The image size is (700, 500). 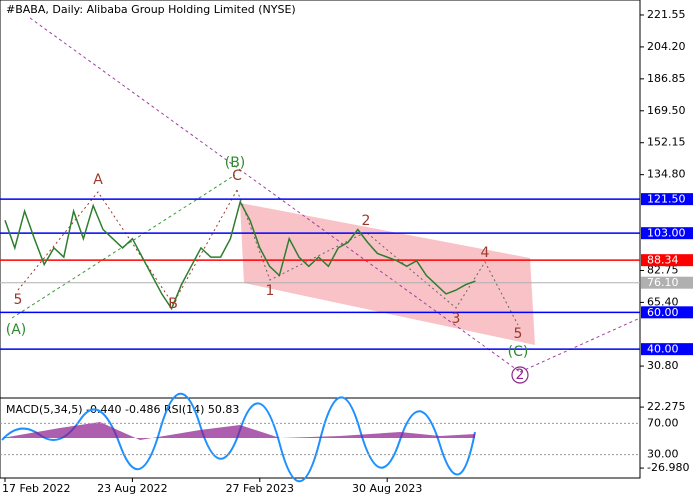 I want to click on y-tick-label: 169.50, so click(x=666, y=110).